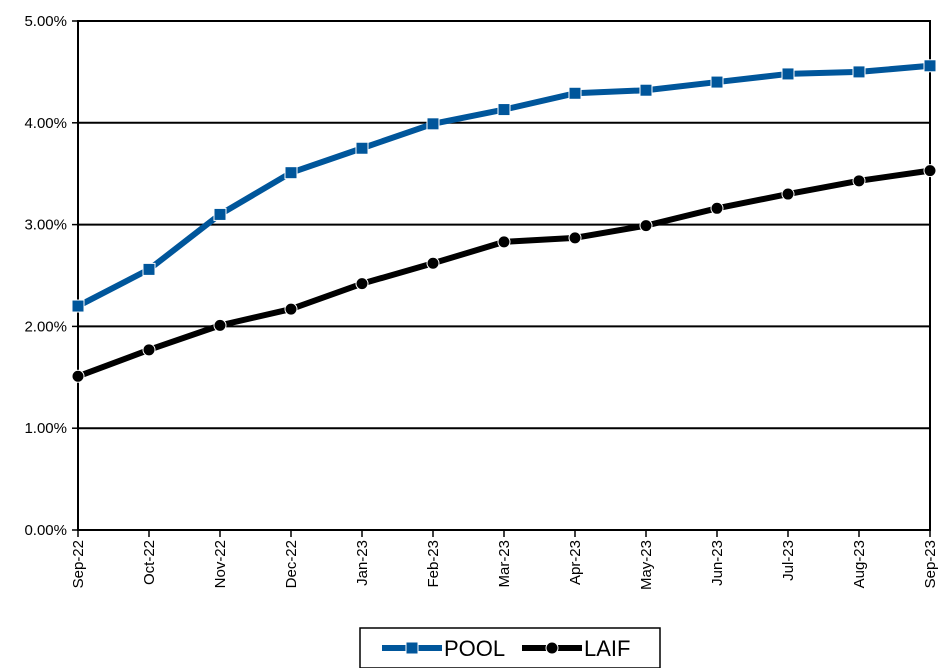 The height and width of the screenshot is (668, 939). I want to click on x-tick-label: Aug-23, so click(859, 564).